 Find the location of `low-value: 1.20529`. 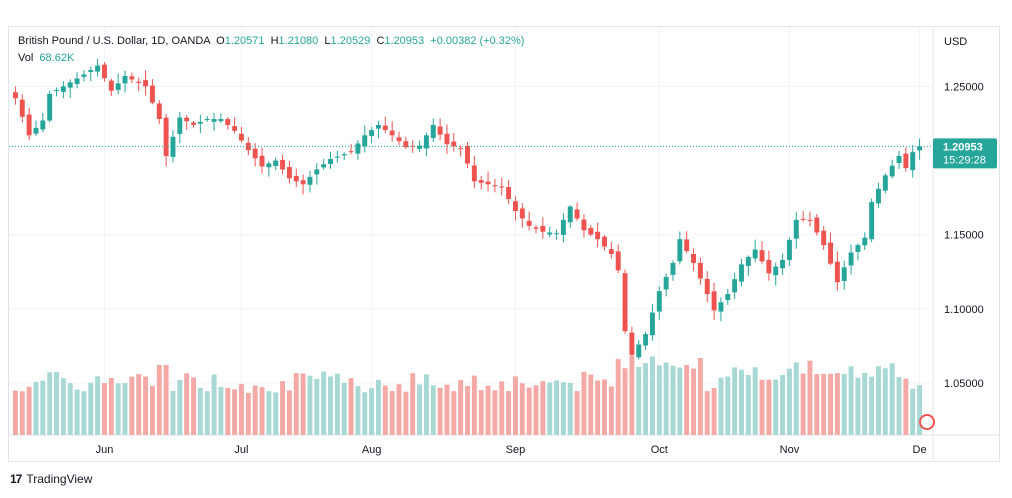

low-value: 1.20529 is located at coordinates (350, 41).